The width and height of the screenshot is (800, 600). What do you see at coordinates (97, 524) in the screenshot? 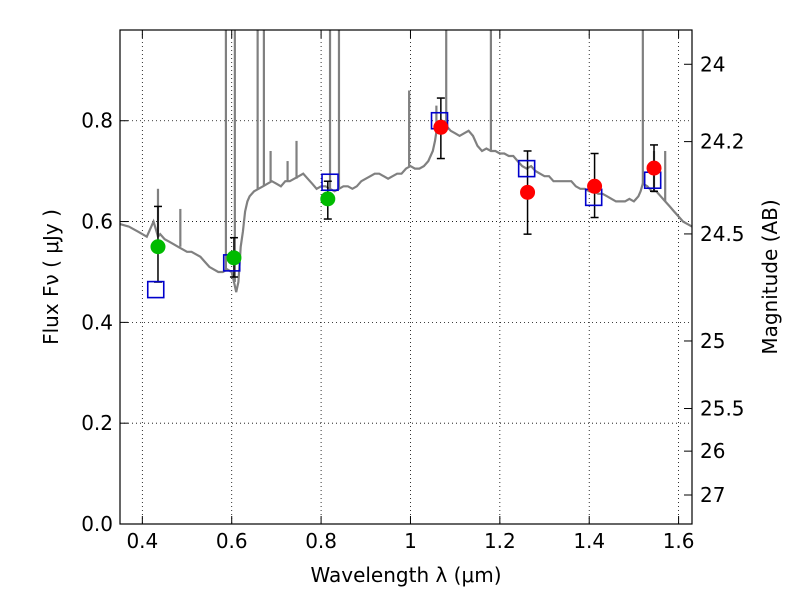
I see `y-tick-label: 0.0` at bounding box center [97, 524].